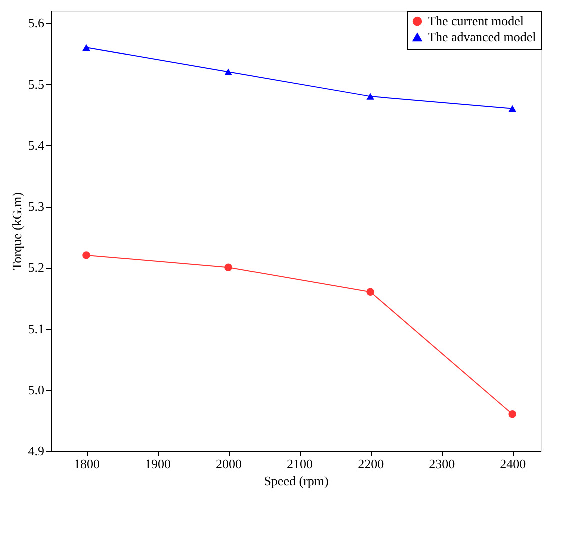 The width and height of the screenshot is (585, 536). I want to click on y-tick-label: 5.5, so click(36, 84).